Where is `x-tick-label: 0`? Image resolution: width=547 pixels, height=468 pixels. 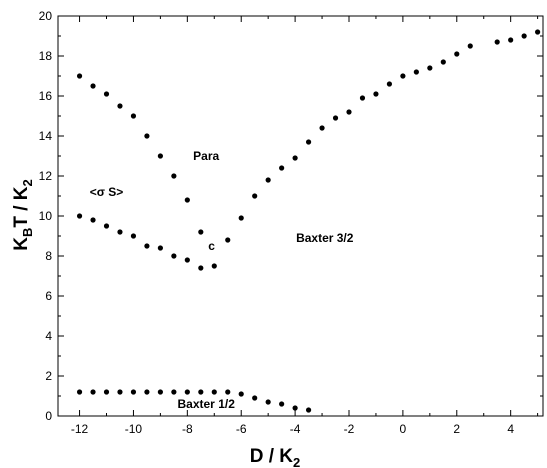
x-tick-label: 0 is located at coordinates (403, 429).